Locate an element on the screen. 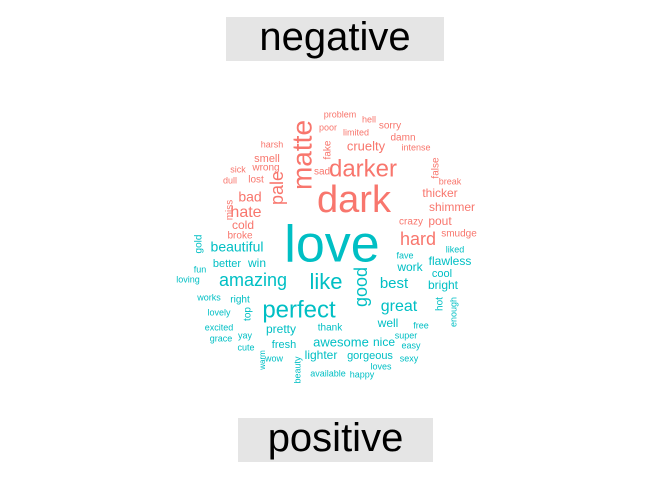 This screenshot has height=480, width=672. word-positive-beautiful: beautiful is located at coordinates (237, 247).